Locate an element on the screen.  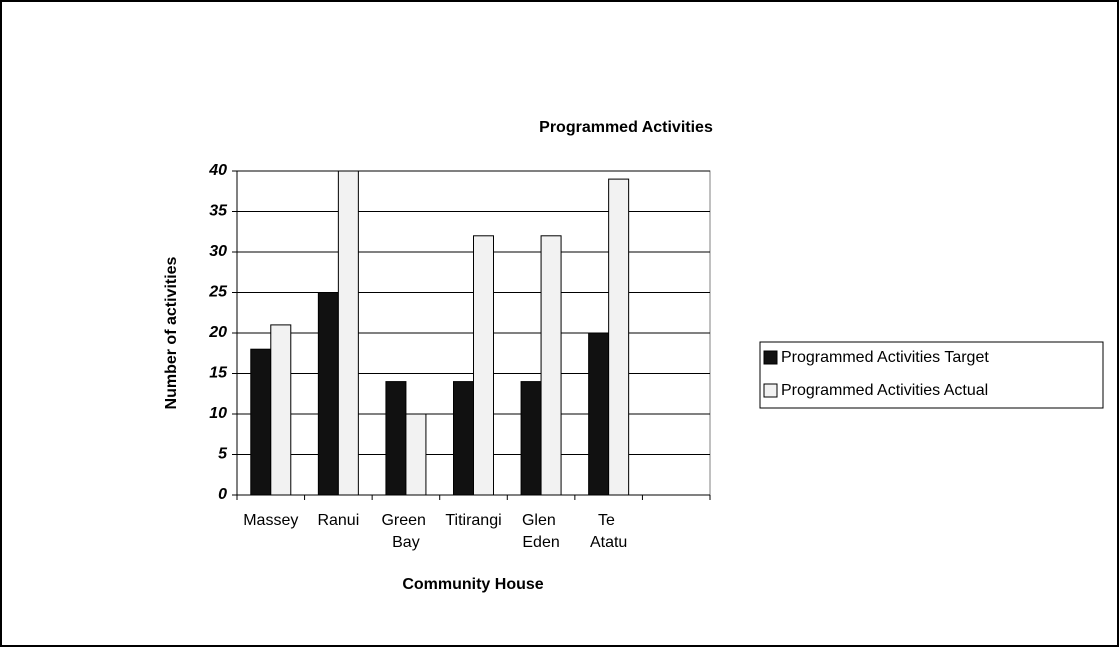
x-tick-label: Ranui is located at coordinates (338, 520).